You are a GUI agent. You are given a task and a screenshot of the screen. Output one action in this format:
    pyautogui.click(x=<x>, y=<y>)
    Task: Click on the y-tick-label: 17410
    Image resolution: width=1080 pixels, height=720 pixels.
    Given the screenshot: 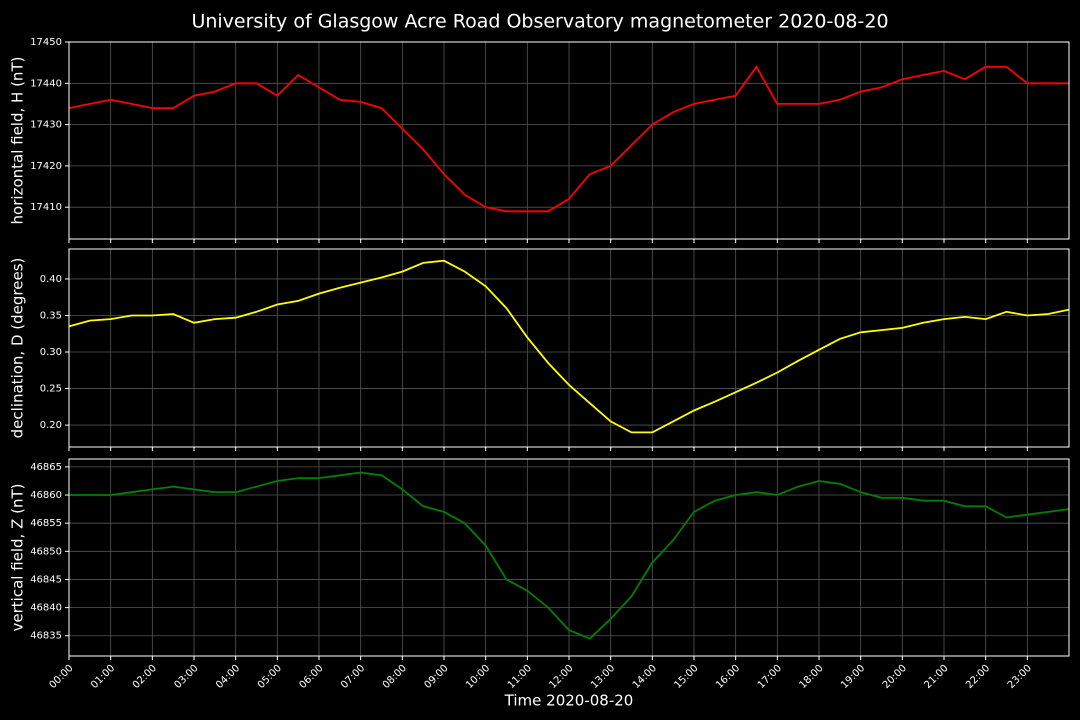 What is the action you would take?
    pyautogui.click(x=46, y=207)
    